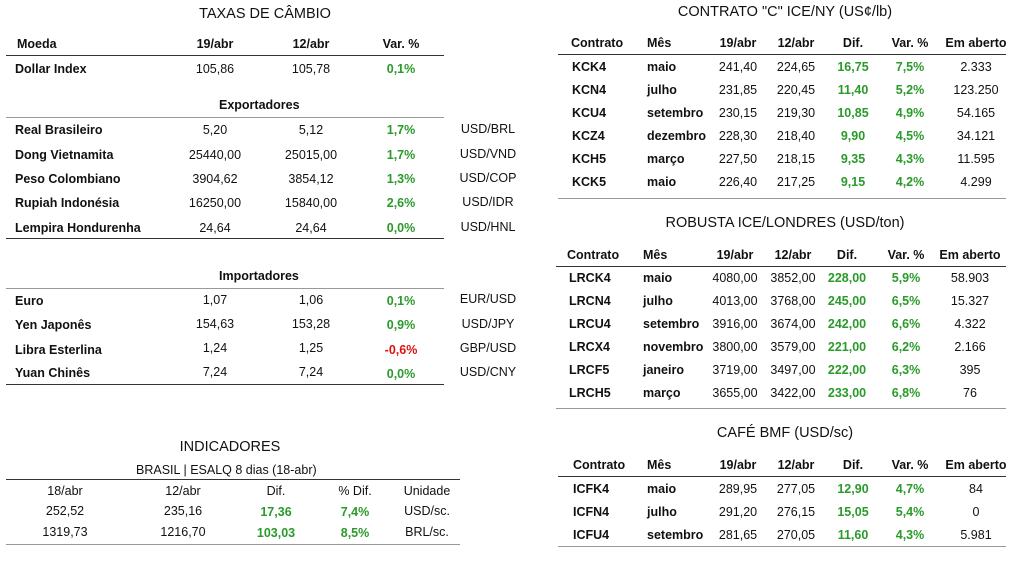  Describe the element at coordinates (782, 198) in the screenshot. I see `cny-bottom-rule` at that location.